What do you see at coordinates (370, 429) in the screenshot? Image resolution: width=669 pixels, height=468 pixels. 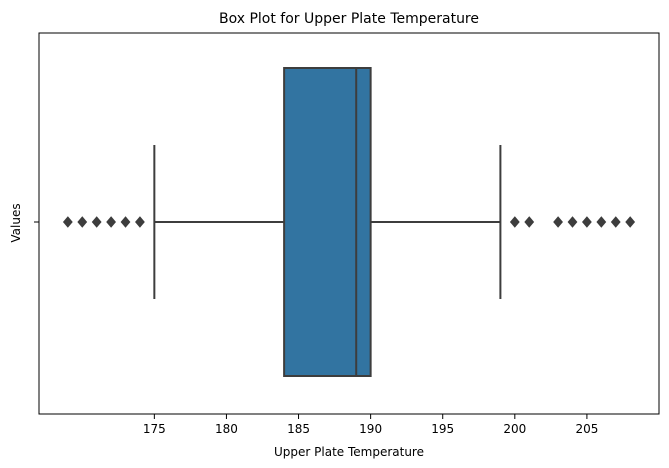 I see `x-tick-label: 190` at bounding box center [370, 429].